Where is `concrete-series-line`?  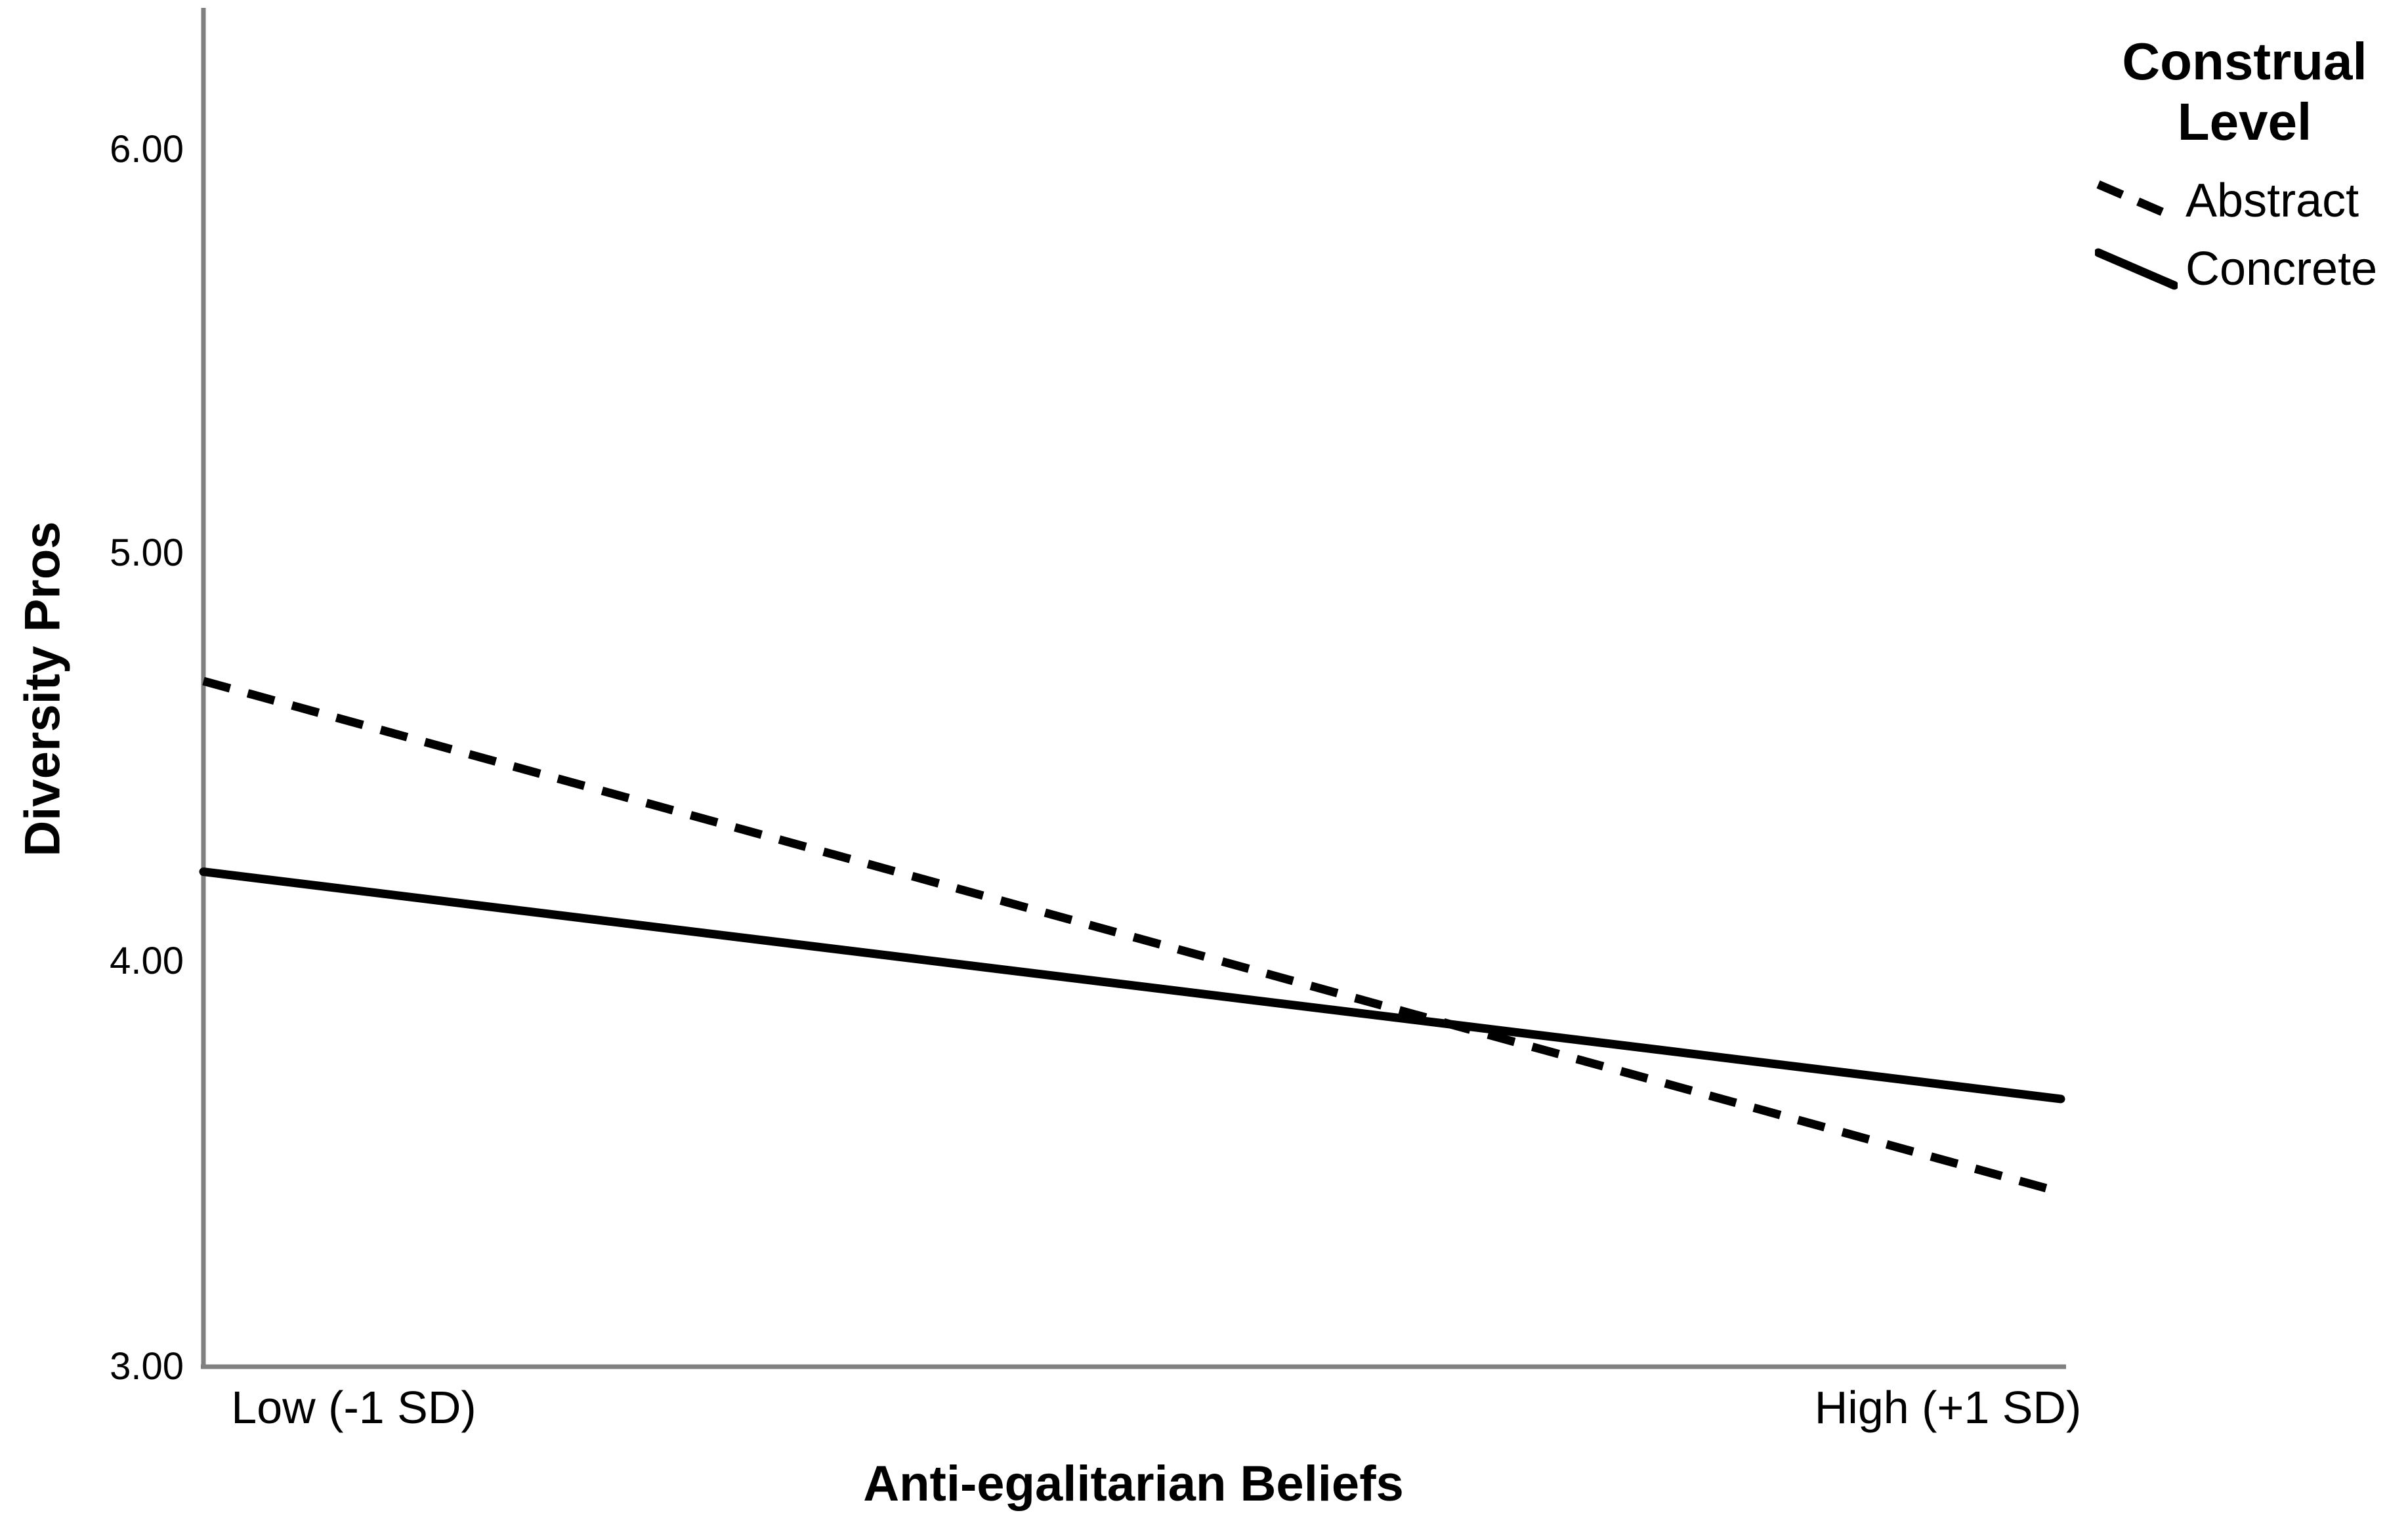
concrete-series-line is located at coordinates (1132, 986).